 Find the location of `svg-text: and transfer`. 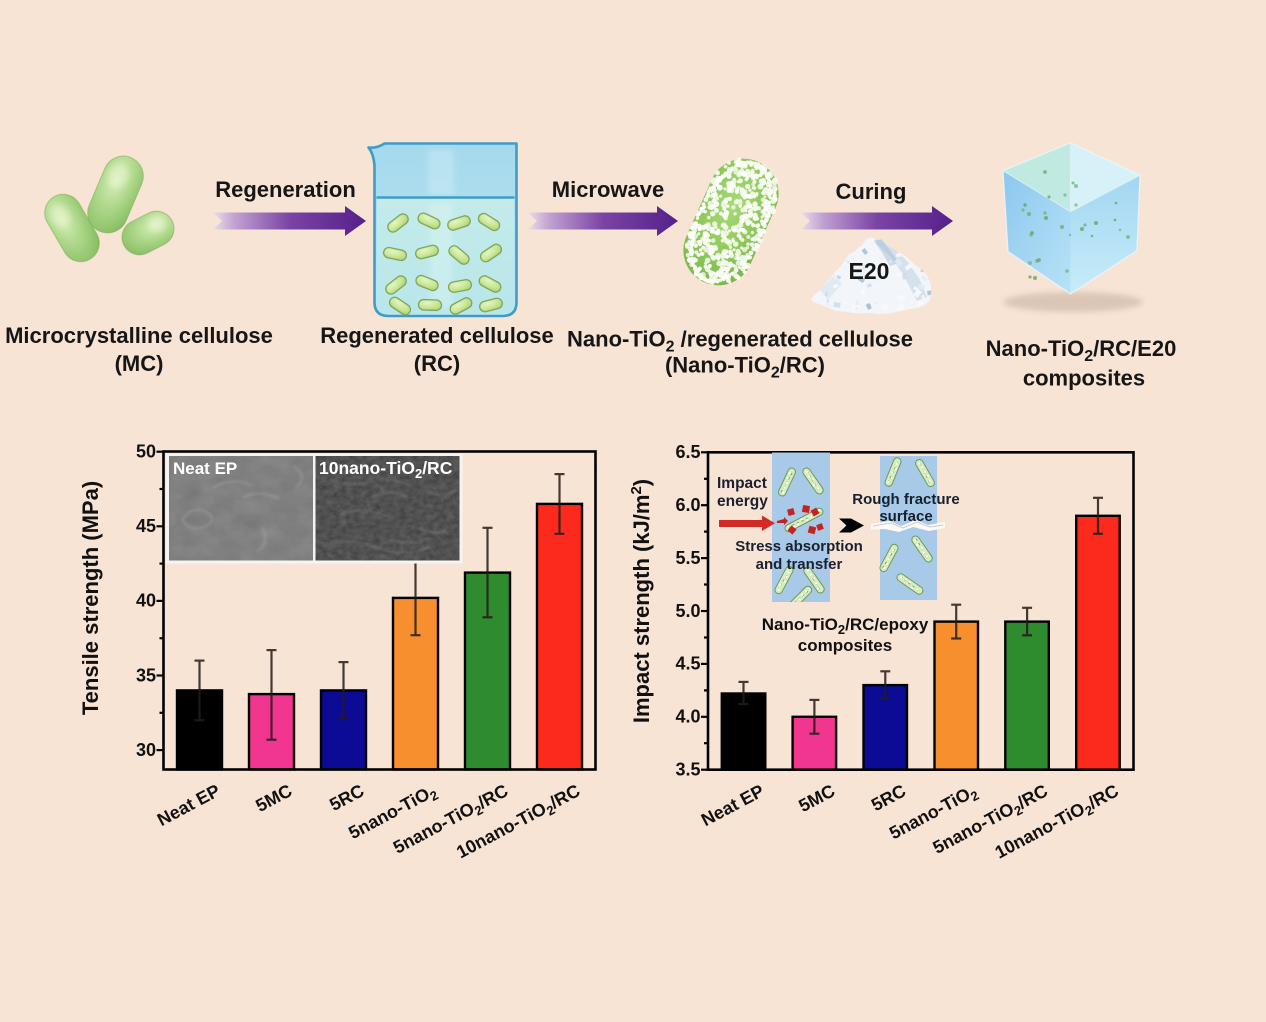

svg-text: and transfer is located at coordinates (799, 564).